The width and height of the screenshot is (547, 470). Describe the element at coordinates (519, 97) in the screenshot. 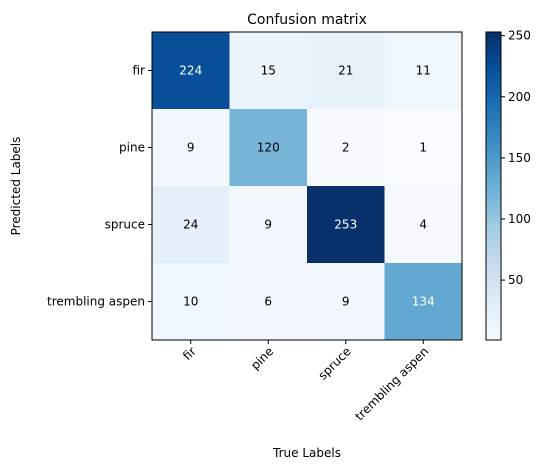

I see `colorbar-tick-label: 200` at that location.